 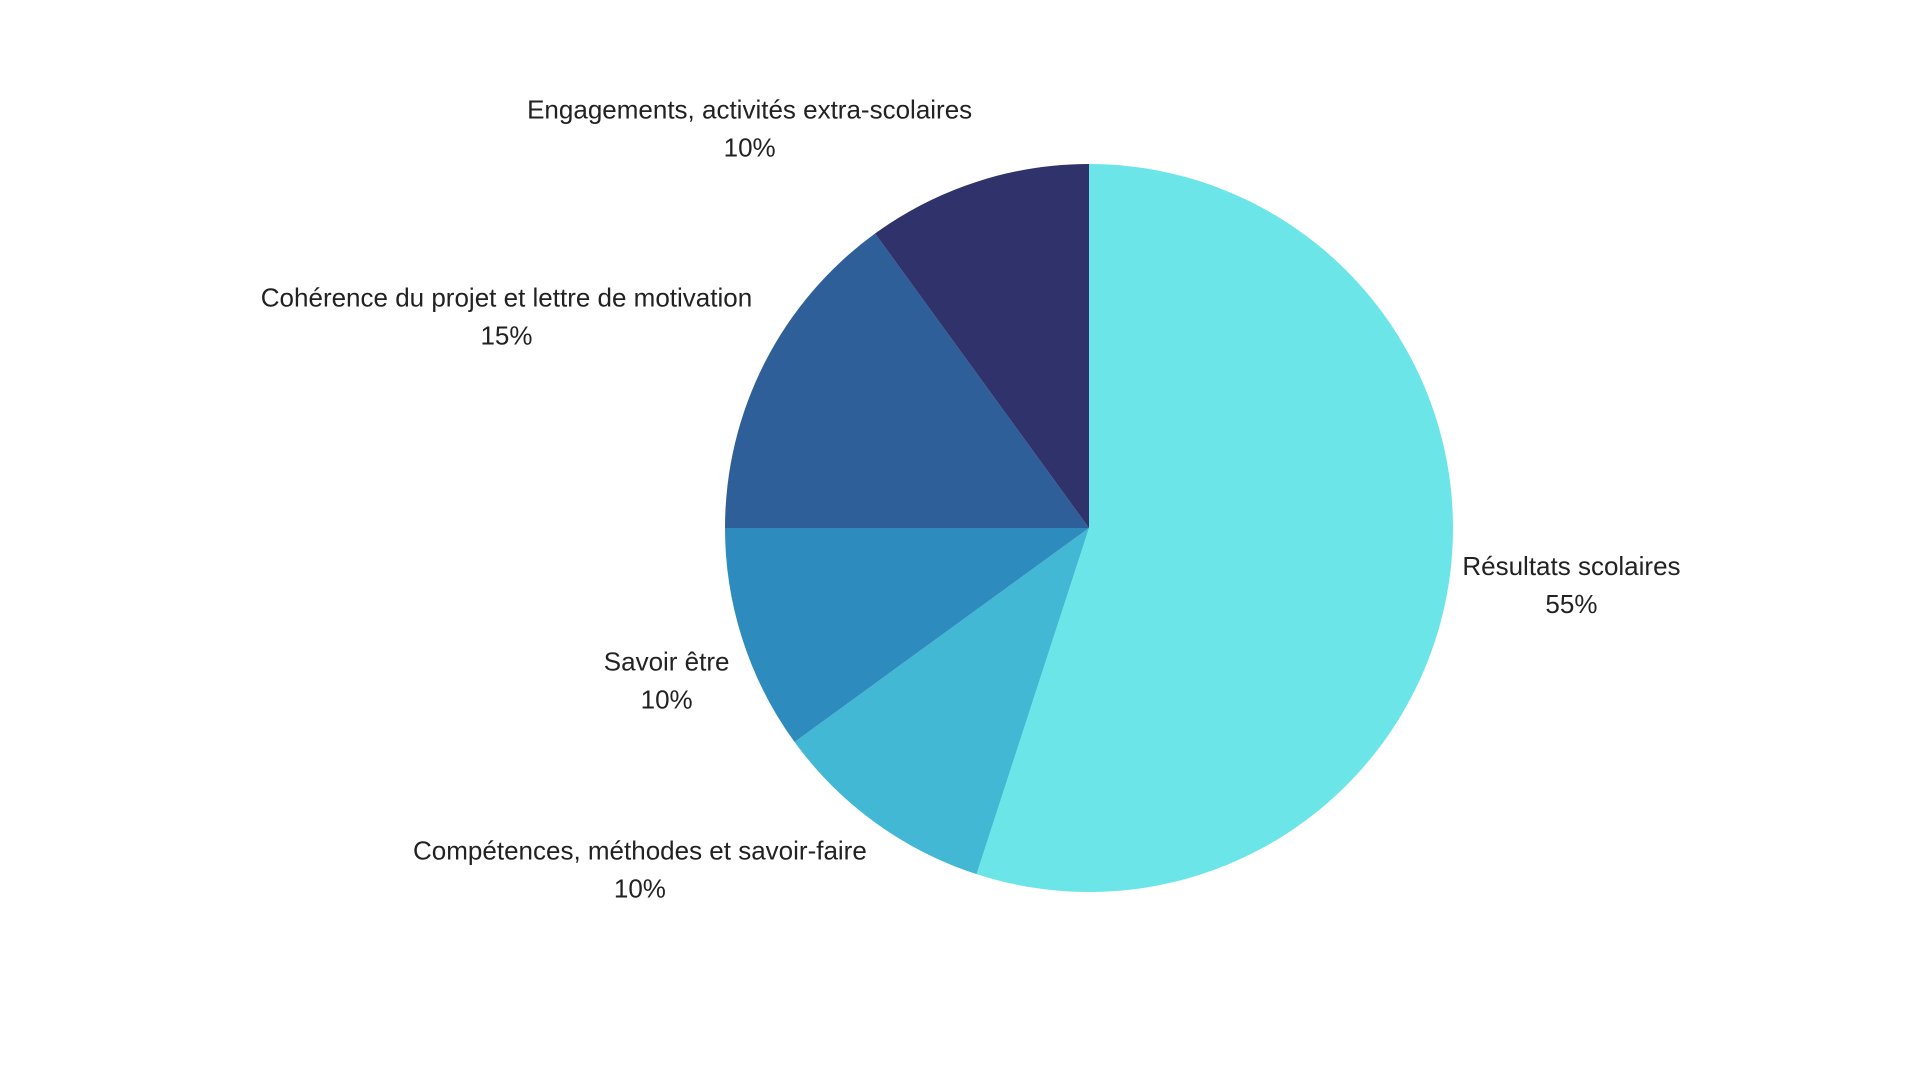 What do you see at coordinates (667, 662) in the screenshot?
I see `slice-label: Savoir être` at bounding box center [667, 662].